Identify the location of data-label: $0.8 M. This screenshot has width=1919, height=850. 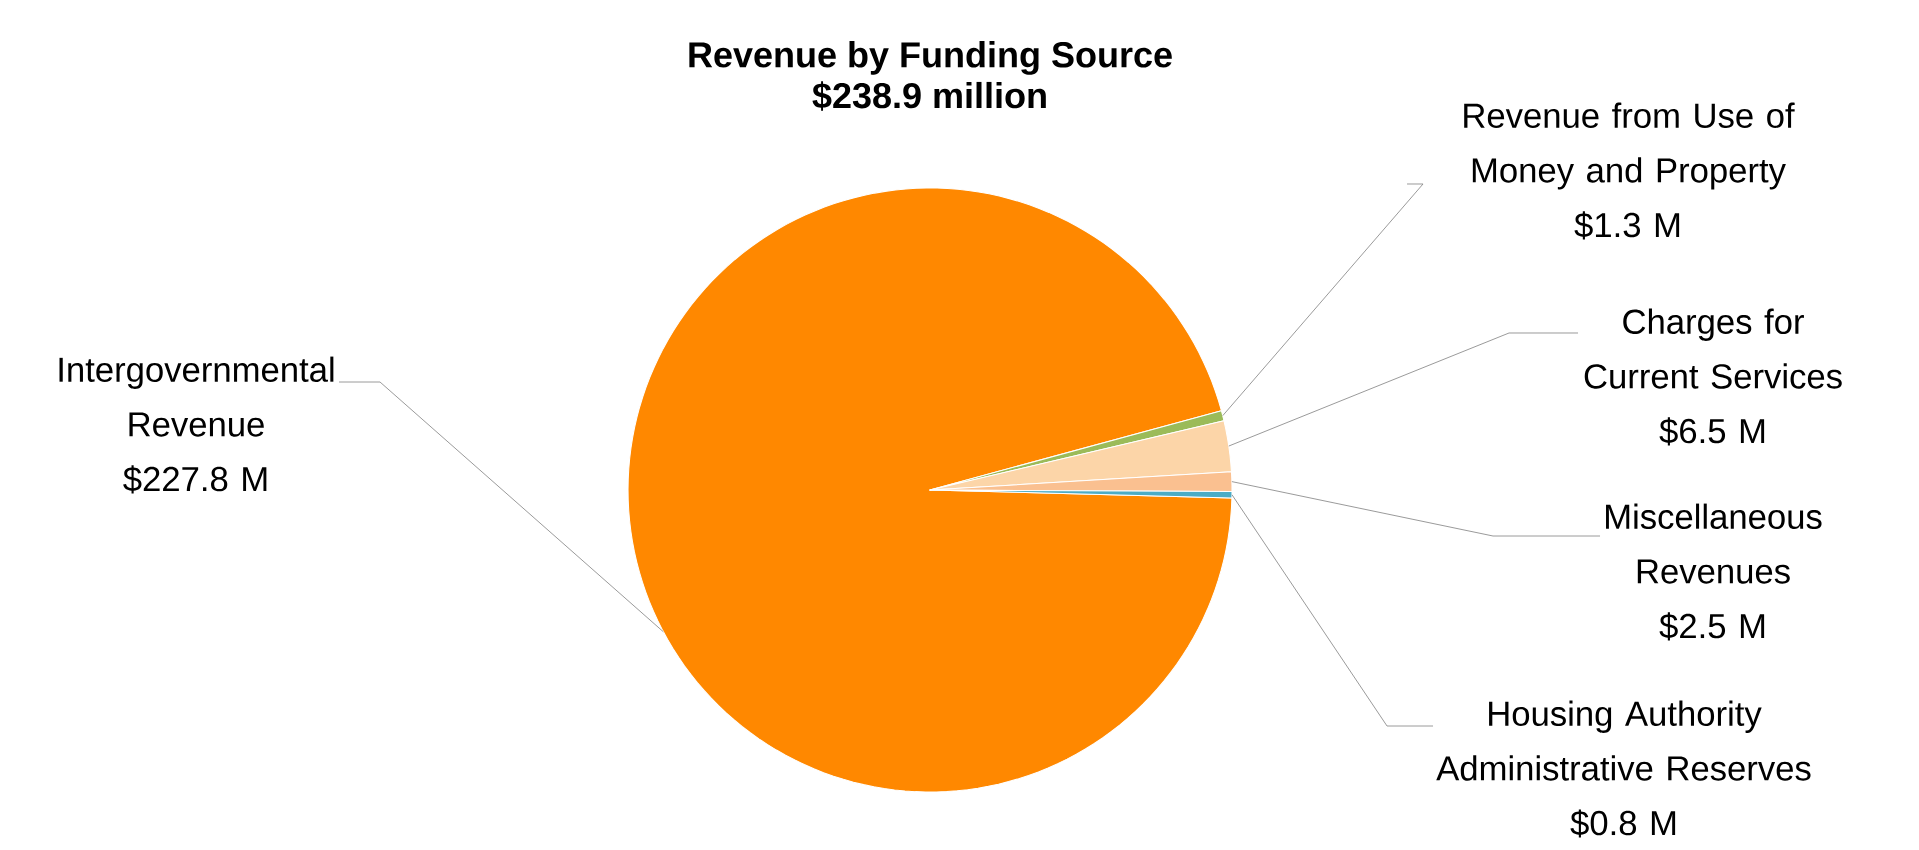
(1623, 823).